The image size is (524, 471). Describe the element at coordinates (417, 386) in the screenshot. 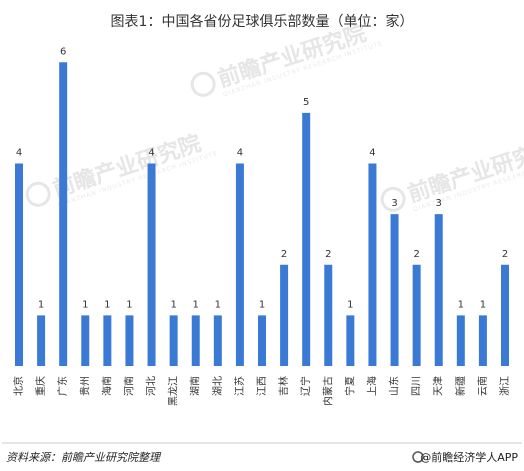

I see `tick-label-18: 四川` at that location.